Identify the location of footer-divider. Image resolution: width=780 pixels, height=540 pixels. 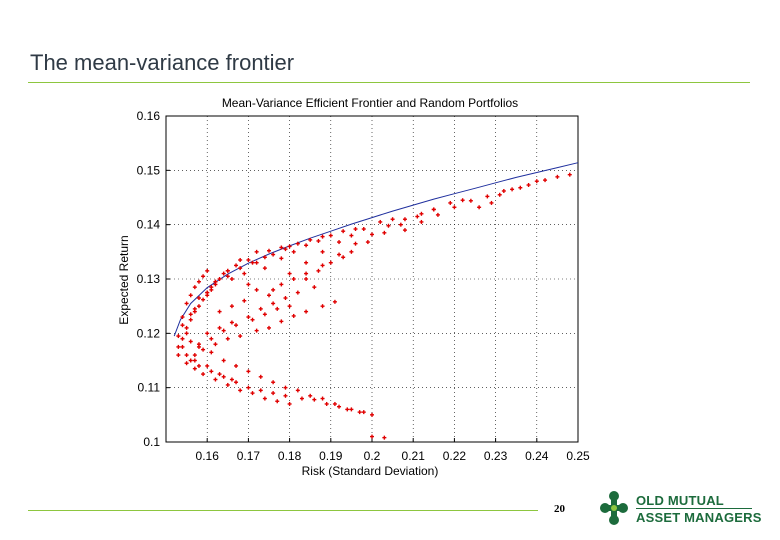
(283, 510).